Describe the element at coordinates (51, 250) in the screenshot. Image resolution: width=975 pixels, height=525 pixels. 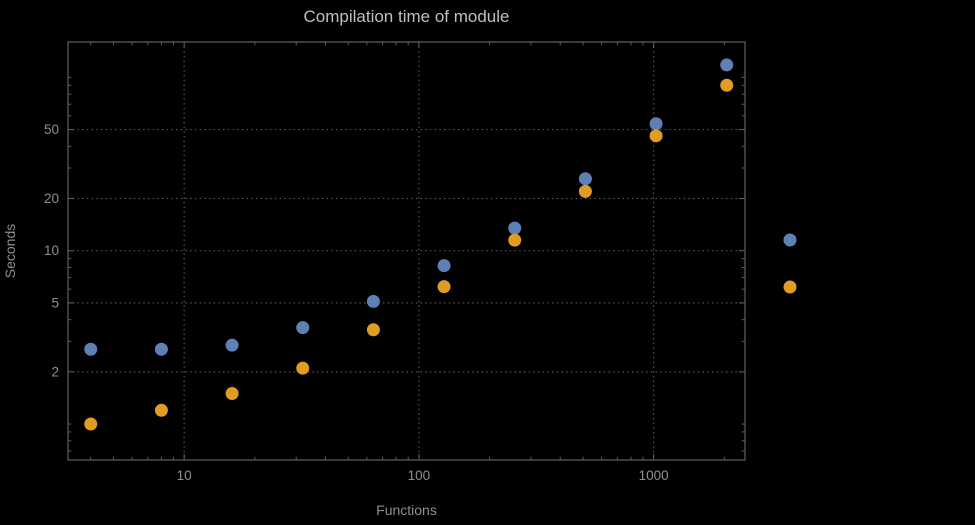
I see `y-tick-label: 10` at that location.